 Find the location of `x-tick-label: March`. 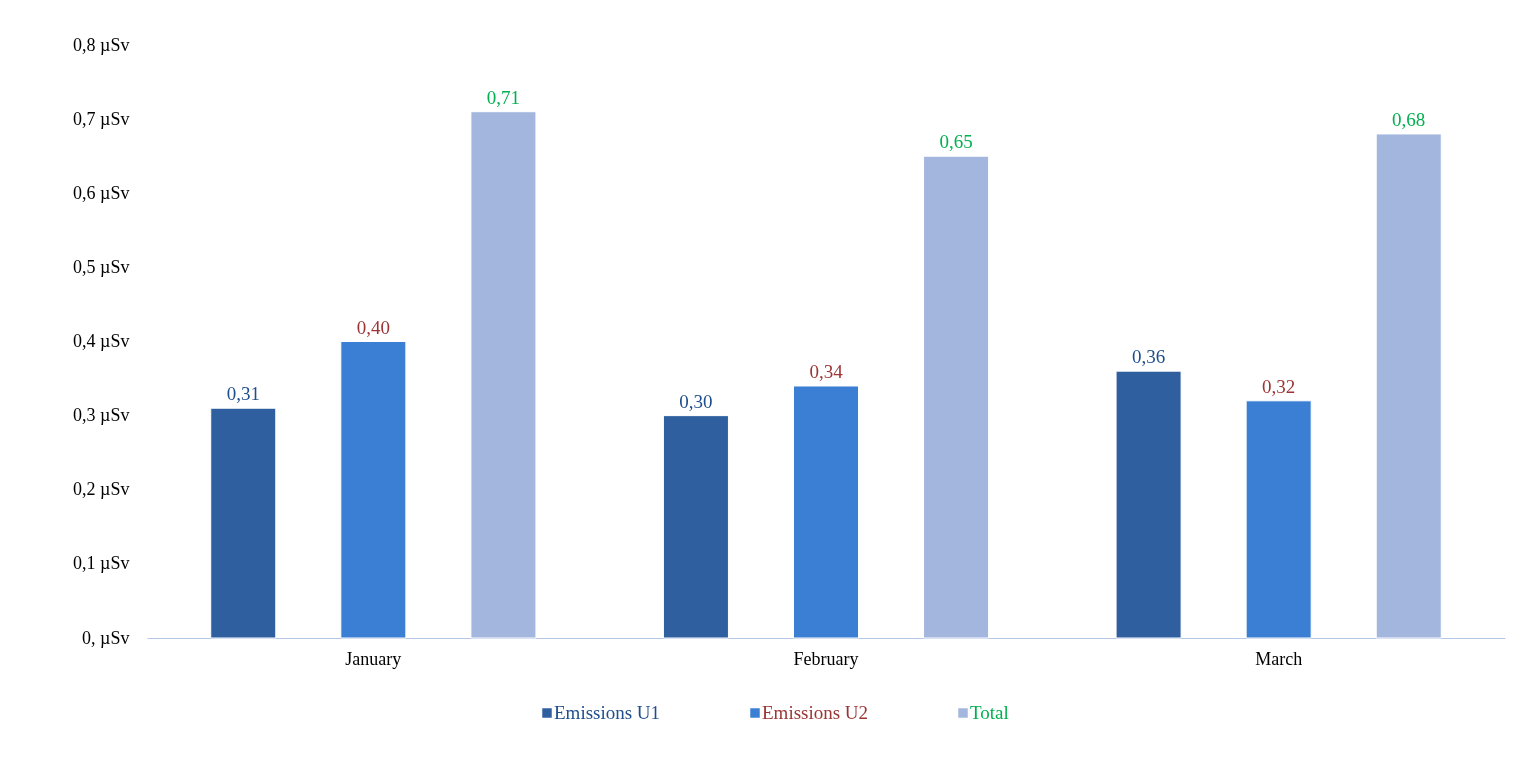

x-tick-label: March is located at coordinates (1279, 658).